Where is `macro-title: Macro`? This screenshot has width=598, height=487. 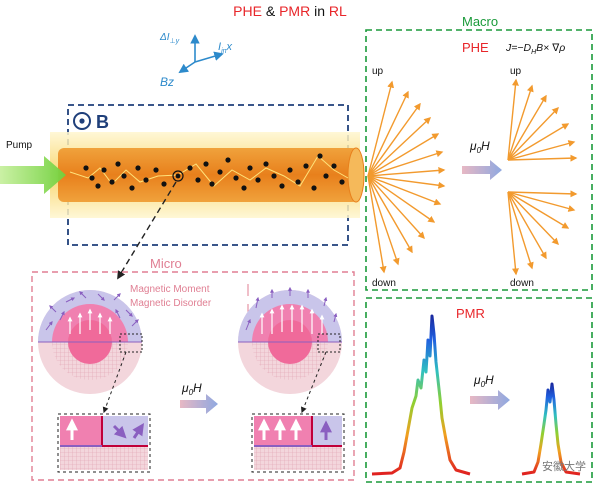
macro-title: Macro is located at coordinates (480, 21).